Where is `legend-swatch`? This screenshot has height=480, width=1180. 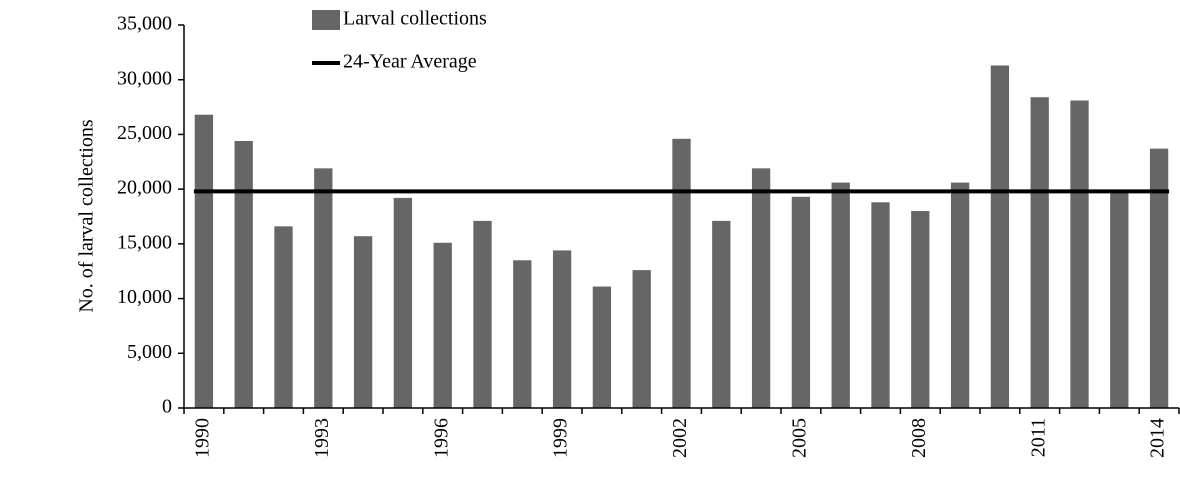
legend-swatch is located at coordinates (326, 20).